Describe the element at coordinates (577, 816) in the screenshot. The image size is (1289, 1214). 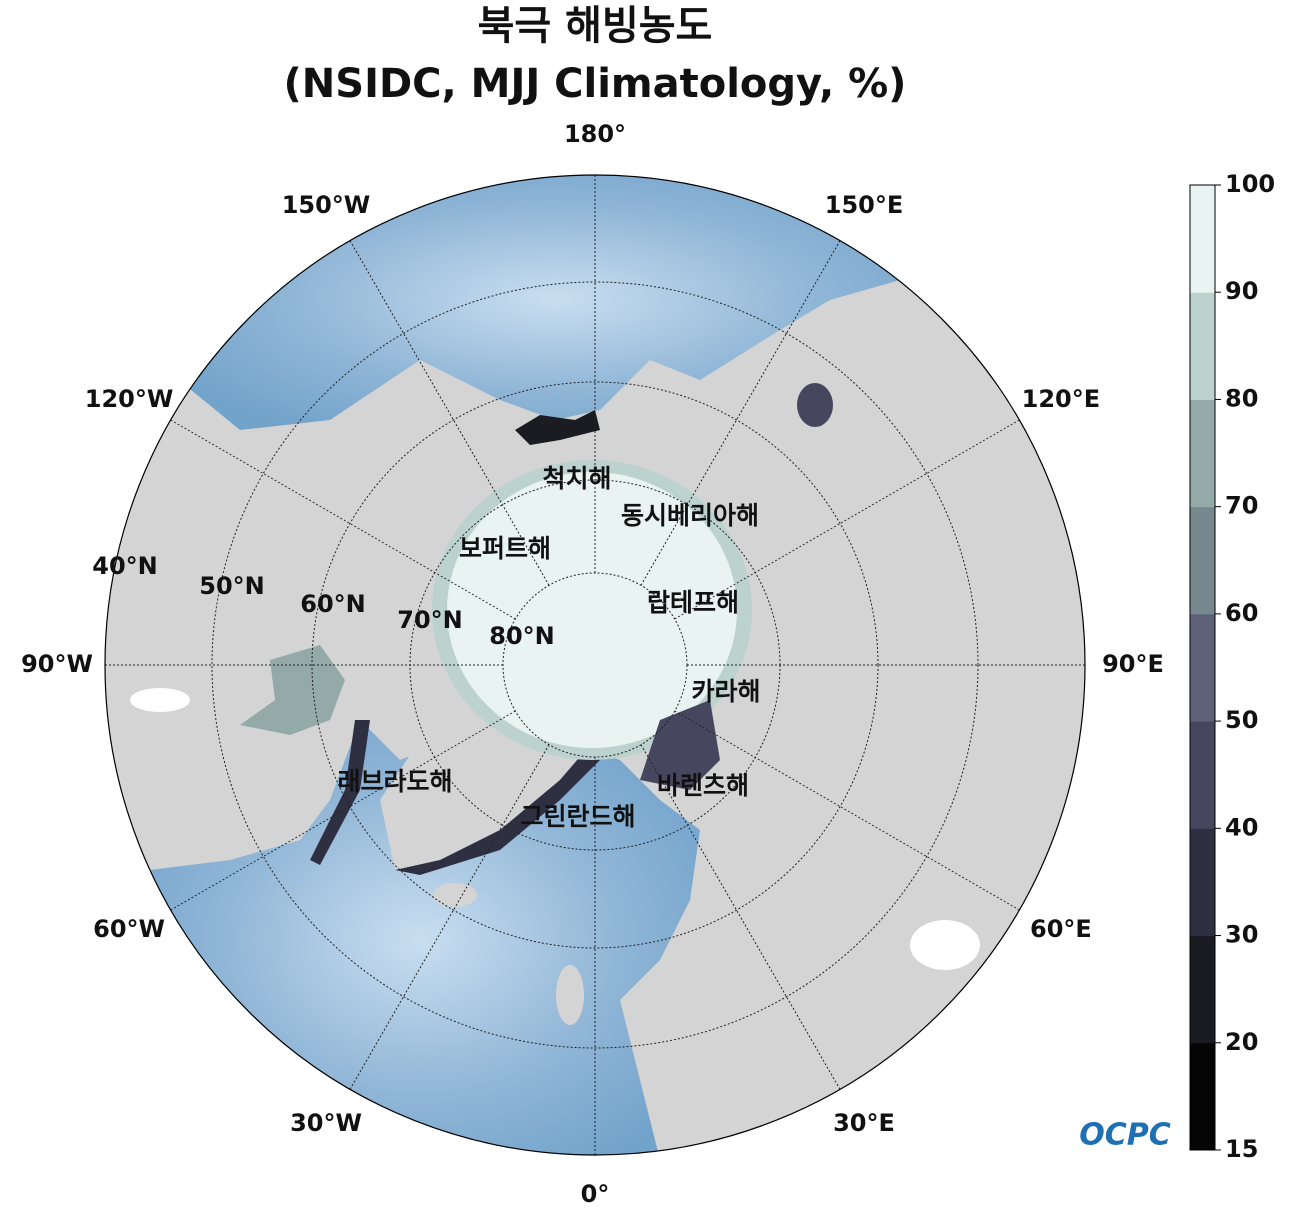
I see `sea-label: 그린란드해` at that location.